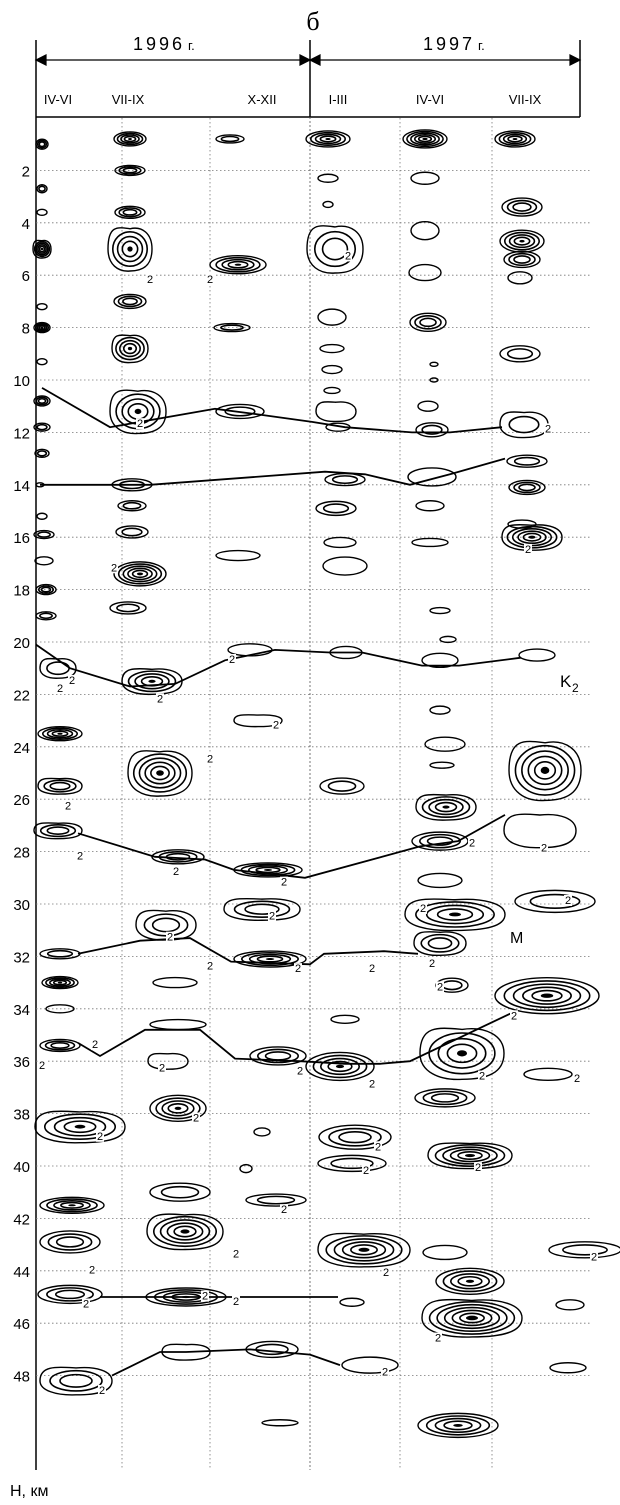  I want to click on k2-boundary-label: K 2, so click(569, 683).